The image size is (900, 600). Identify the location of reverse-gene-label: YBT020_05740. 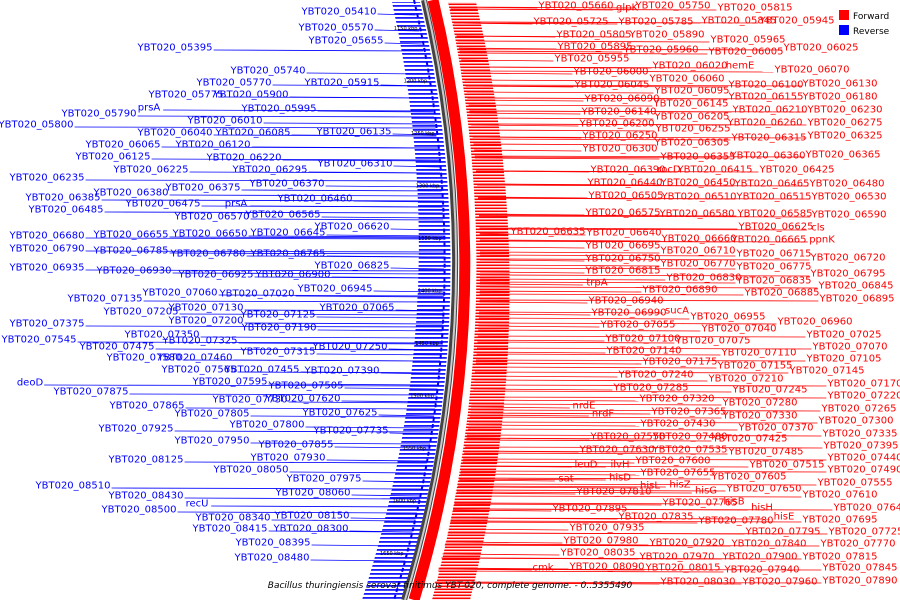
(268, 71).